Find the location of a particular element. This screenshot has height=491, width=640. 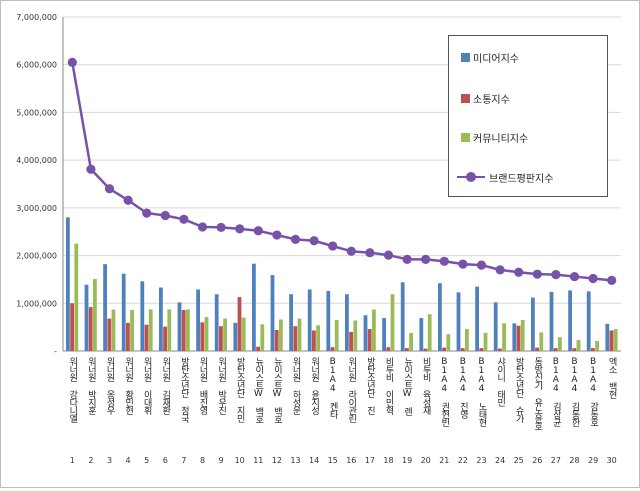

x-category-label: 비투비 이민혁 is located at coordinates (389, 386).